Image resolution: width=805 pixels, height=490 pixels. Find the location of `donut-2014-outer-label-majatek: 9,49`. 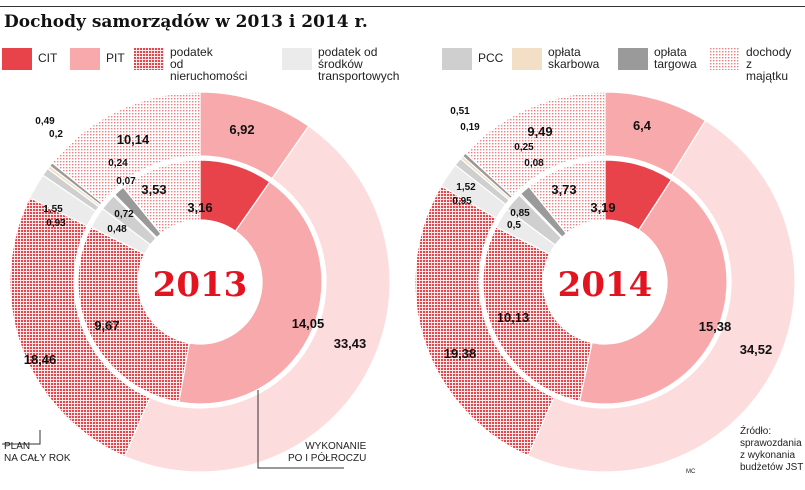

donut-2014-outer-label-majatek: 9,49 is located at coordinates (539, 131).